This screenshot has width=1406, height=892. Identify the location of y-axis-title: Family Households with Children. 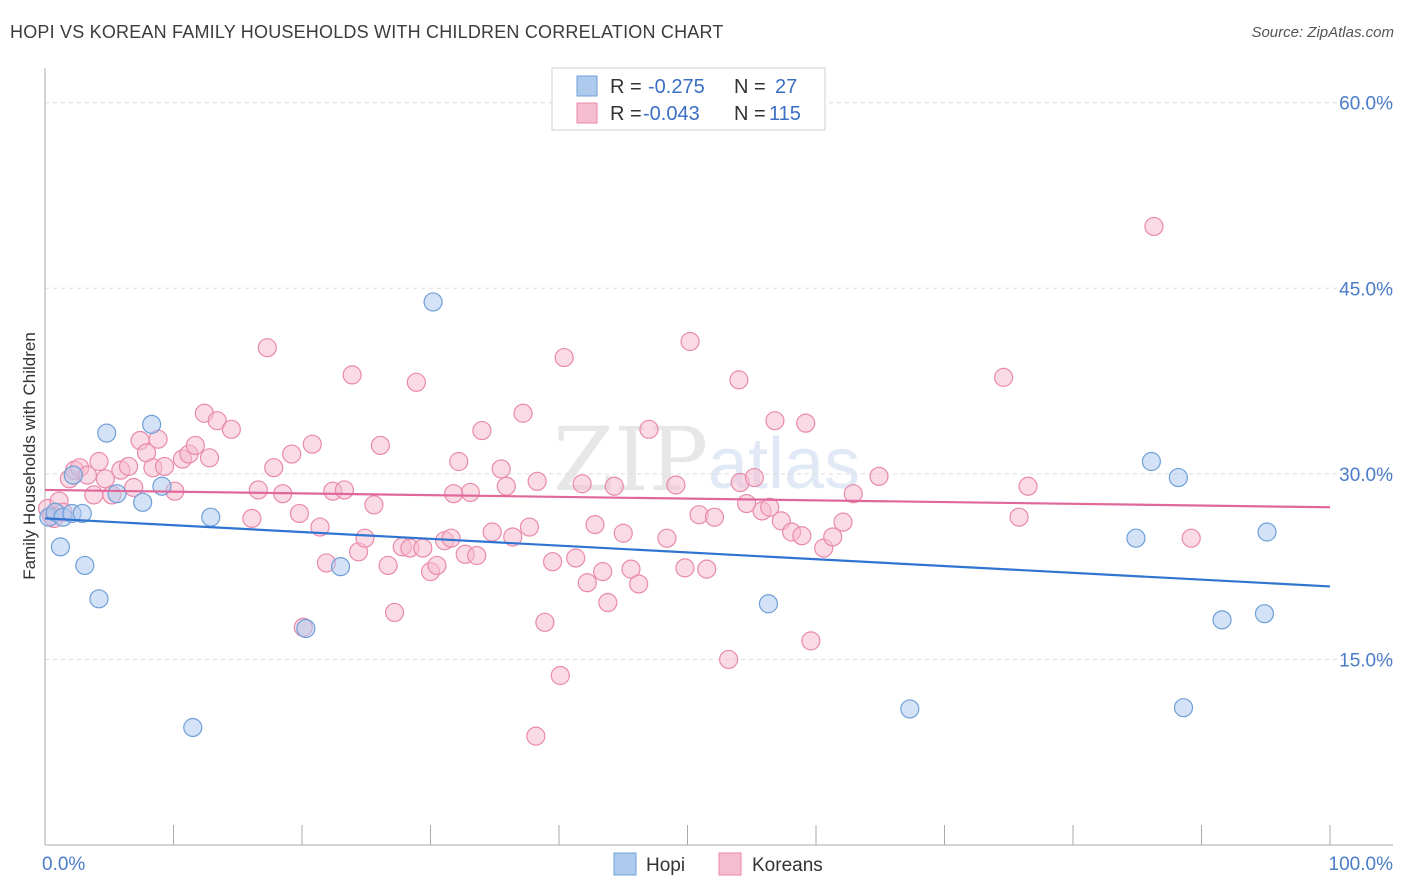
(29, 456).